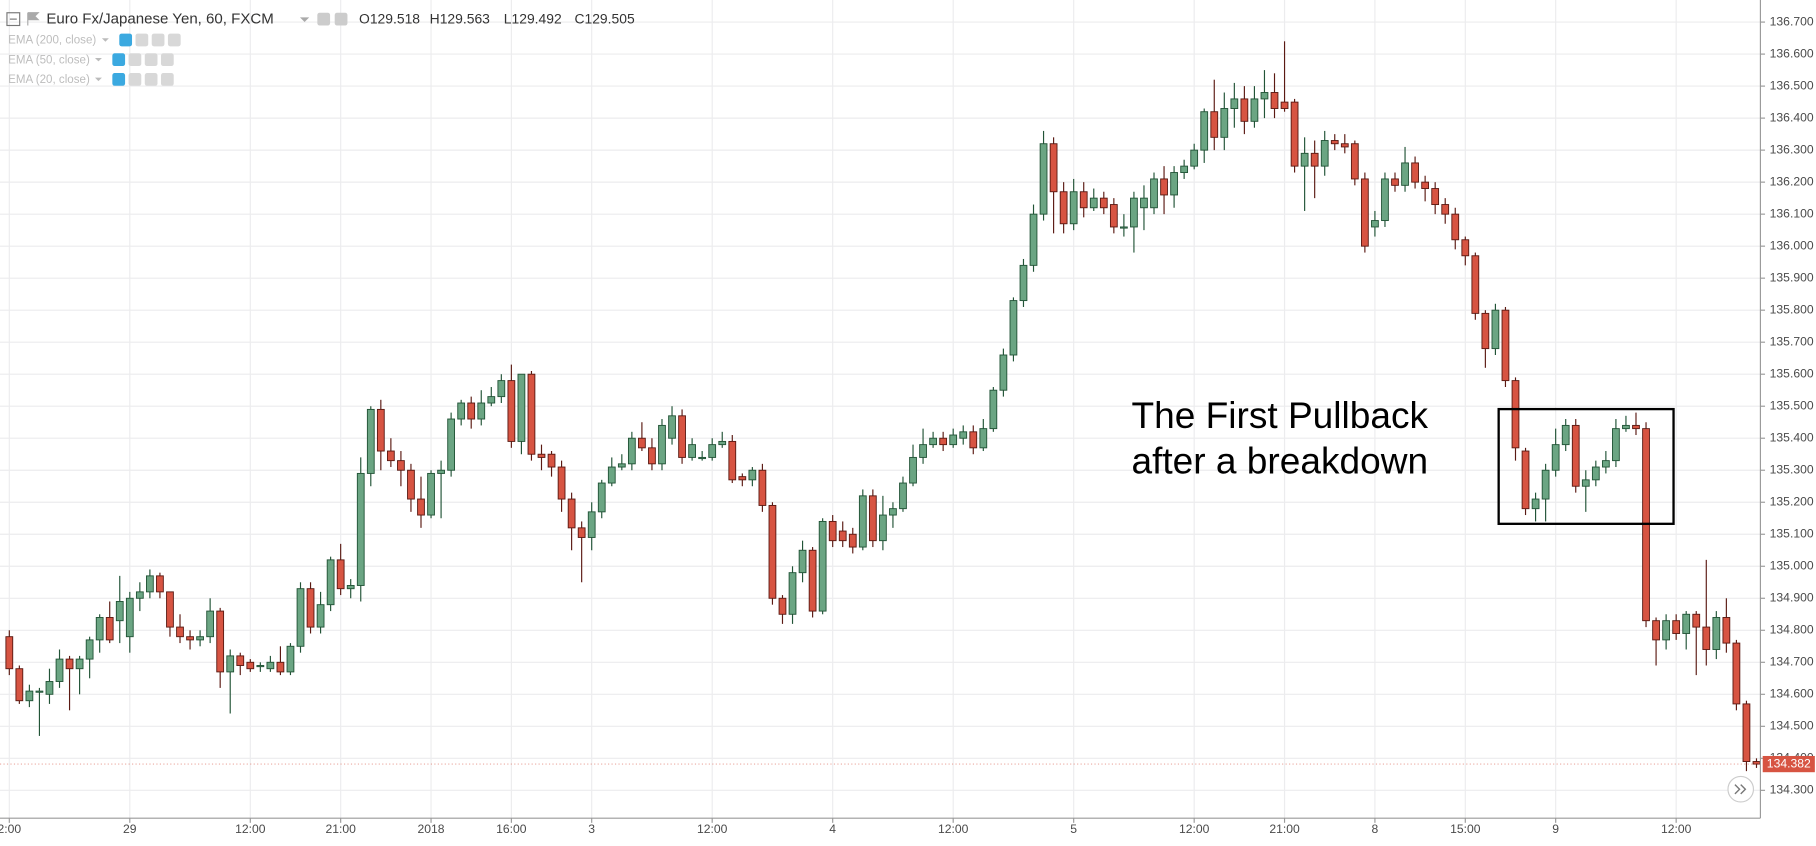  Describe the element at coordinates (460, 18) in the screenshot. I see `ohlc-high: H129.563` at that location.